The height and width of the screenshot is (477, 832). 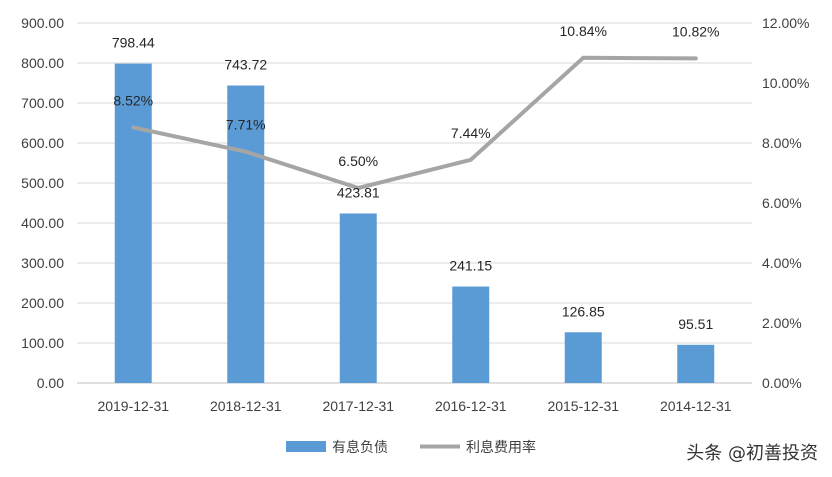 I want to click on left-axis-tick-label: 200.00, so click(x=42, y=303).